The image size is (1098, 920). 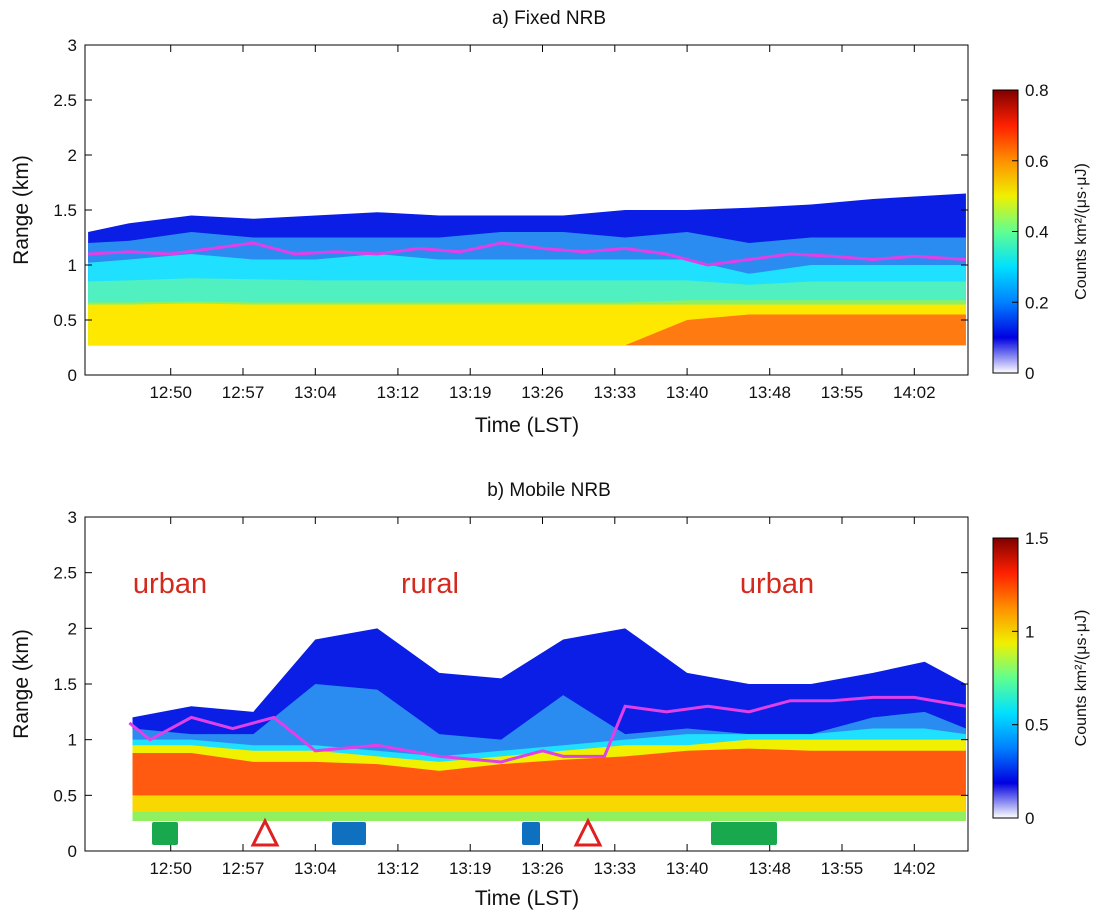 I want to click on colorbar-tick-label: 0.6, so click(x=1037, y=161).